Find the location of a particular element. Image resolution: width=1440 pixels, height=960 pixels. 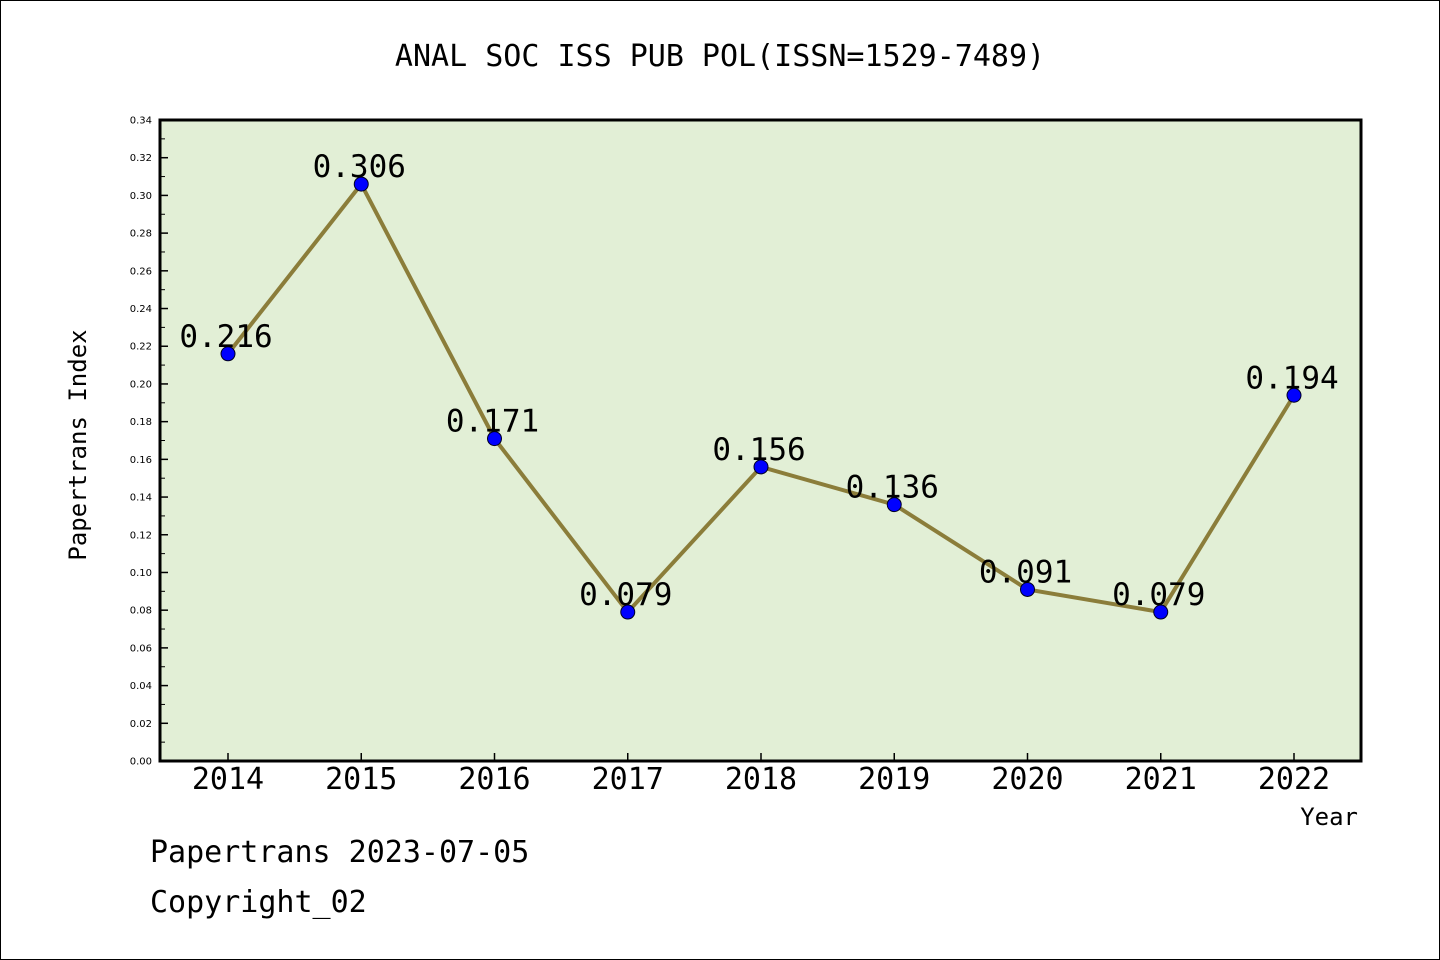

y-tick-label: 0.34 is located at coordinates (141, 121).